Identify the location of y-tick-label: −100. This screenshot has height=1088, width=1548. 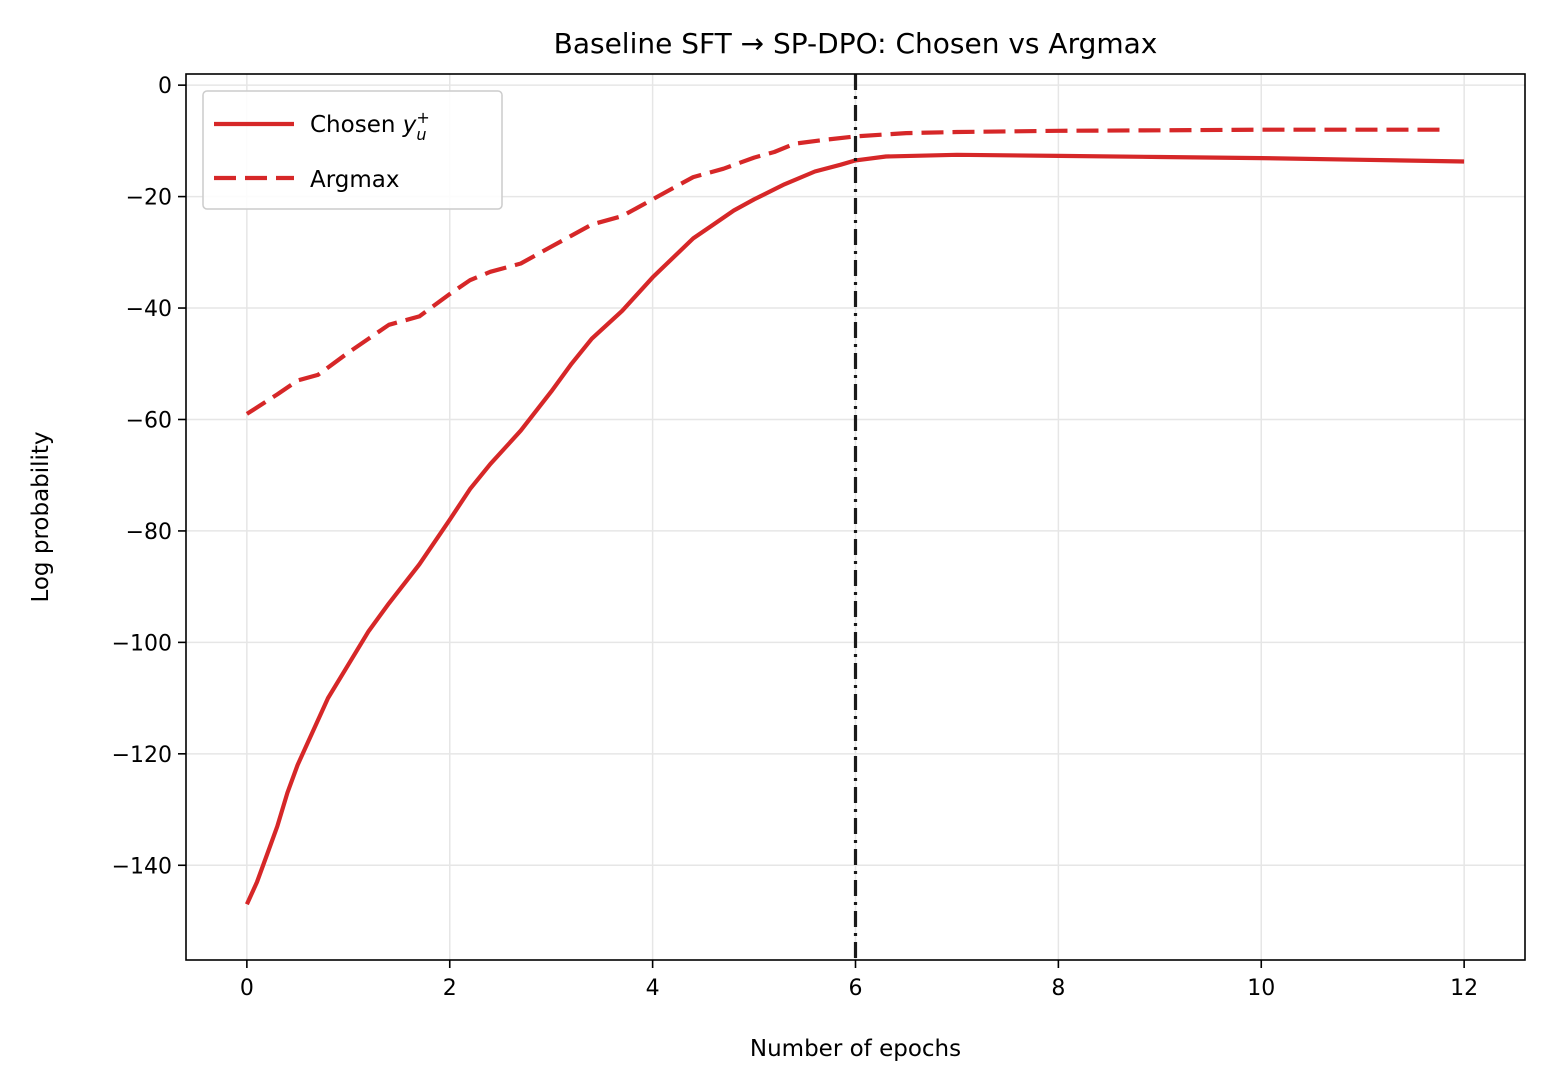
(142, 643).